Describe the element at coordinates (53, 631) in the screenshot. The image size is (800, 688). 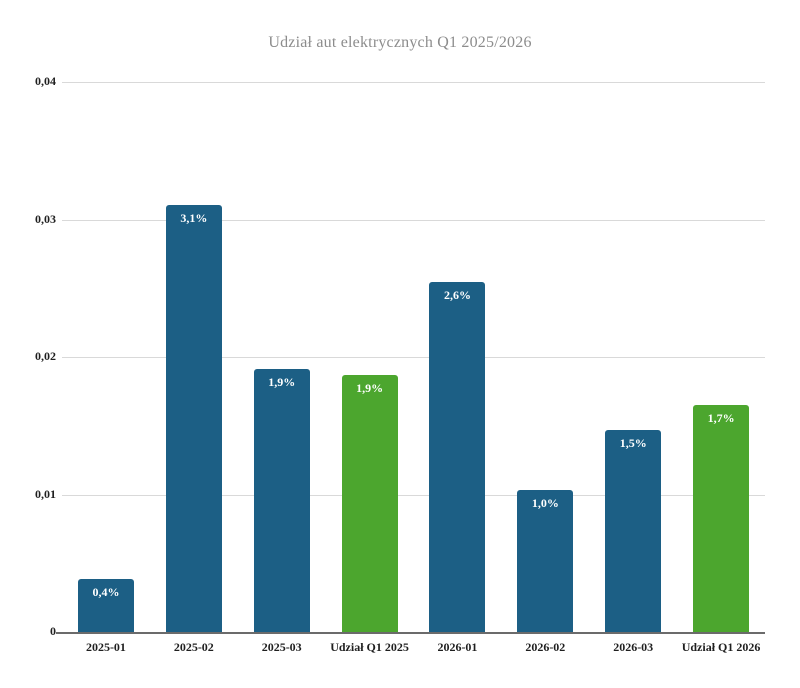
I see `y-tick-label: 0` at that location.